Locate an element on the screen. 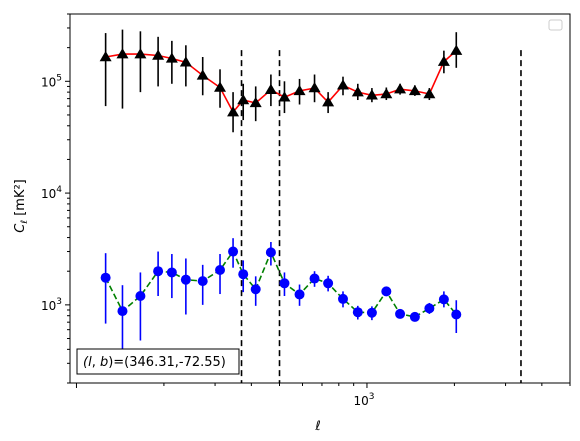  x-tick-label: 103 is located at coordinates (363, 400).